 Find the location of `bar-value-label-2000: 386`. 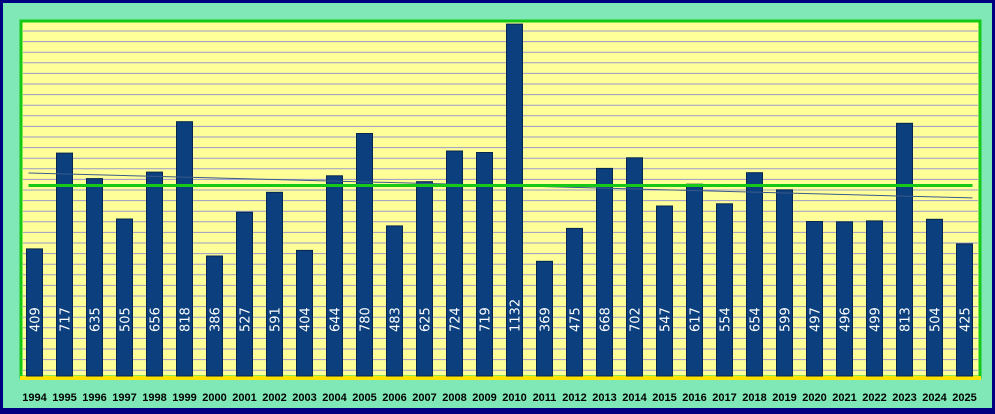

bar-value-label-2000: 386 is located at coordinates (216, 319).